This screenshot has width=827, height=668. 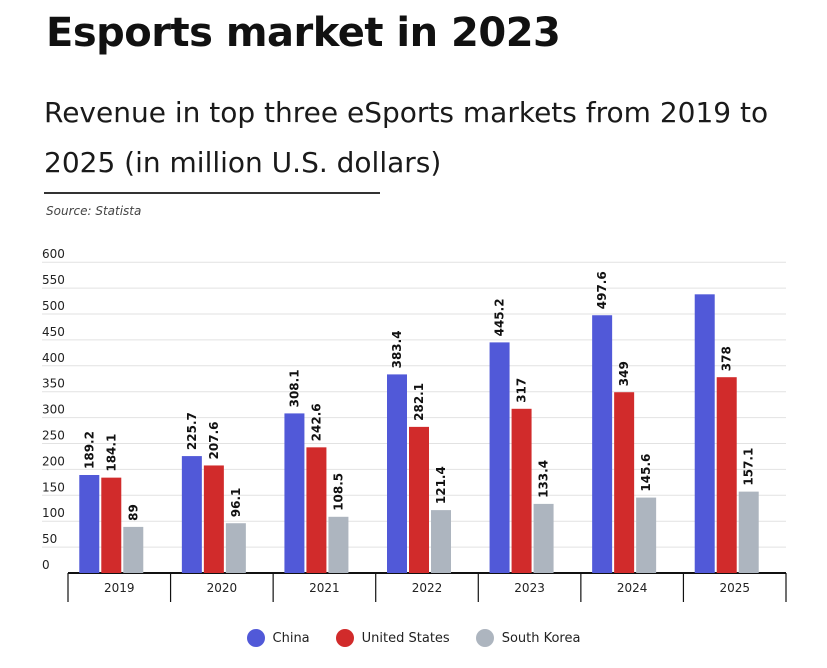 I want to click on legend-item: South Korea, so click(x=528, y=638).